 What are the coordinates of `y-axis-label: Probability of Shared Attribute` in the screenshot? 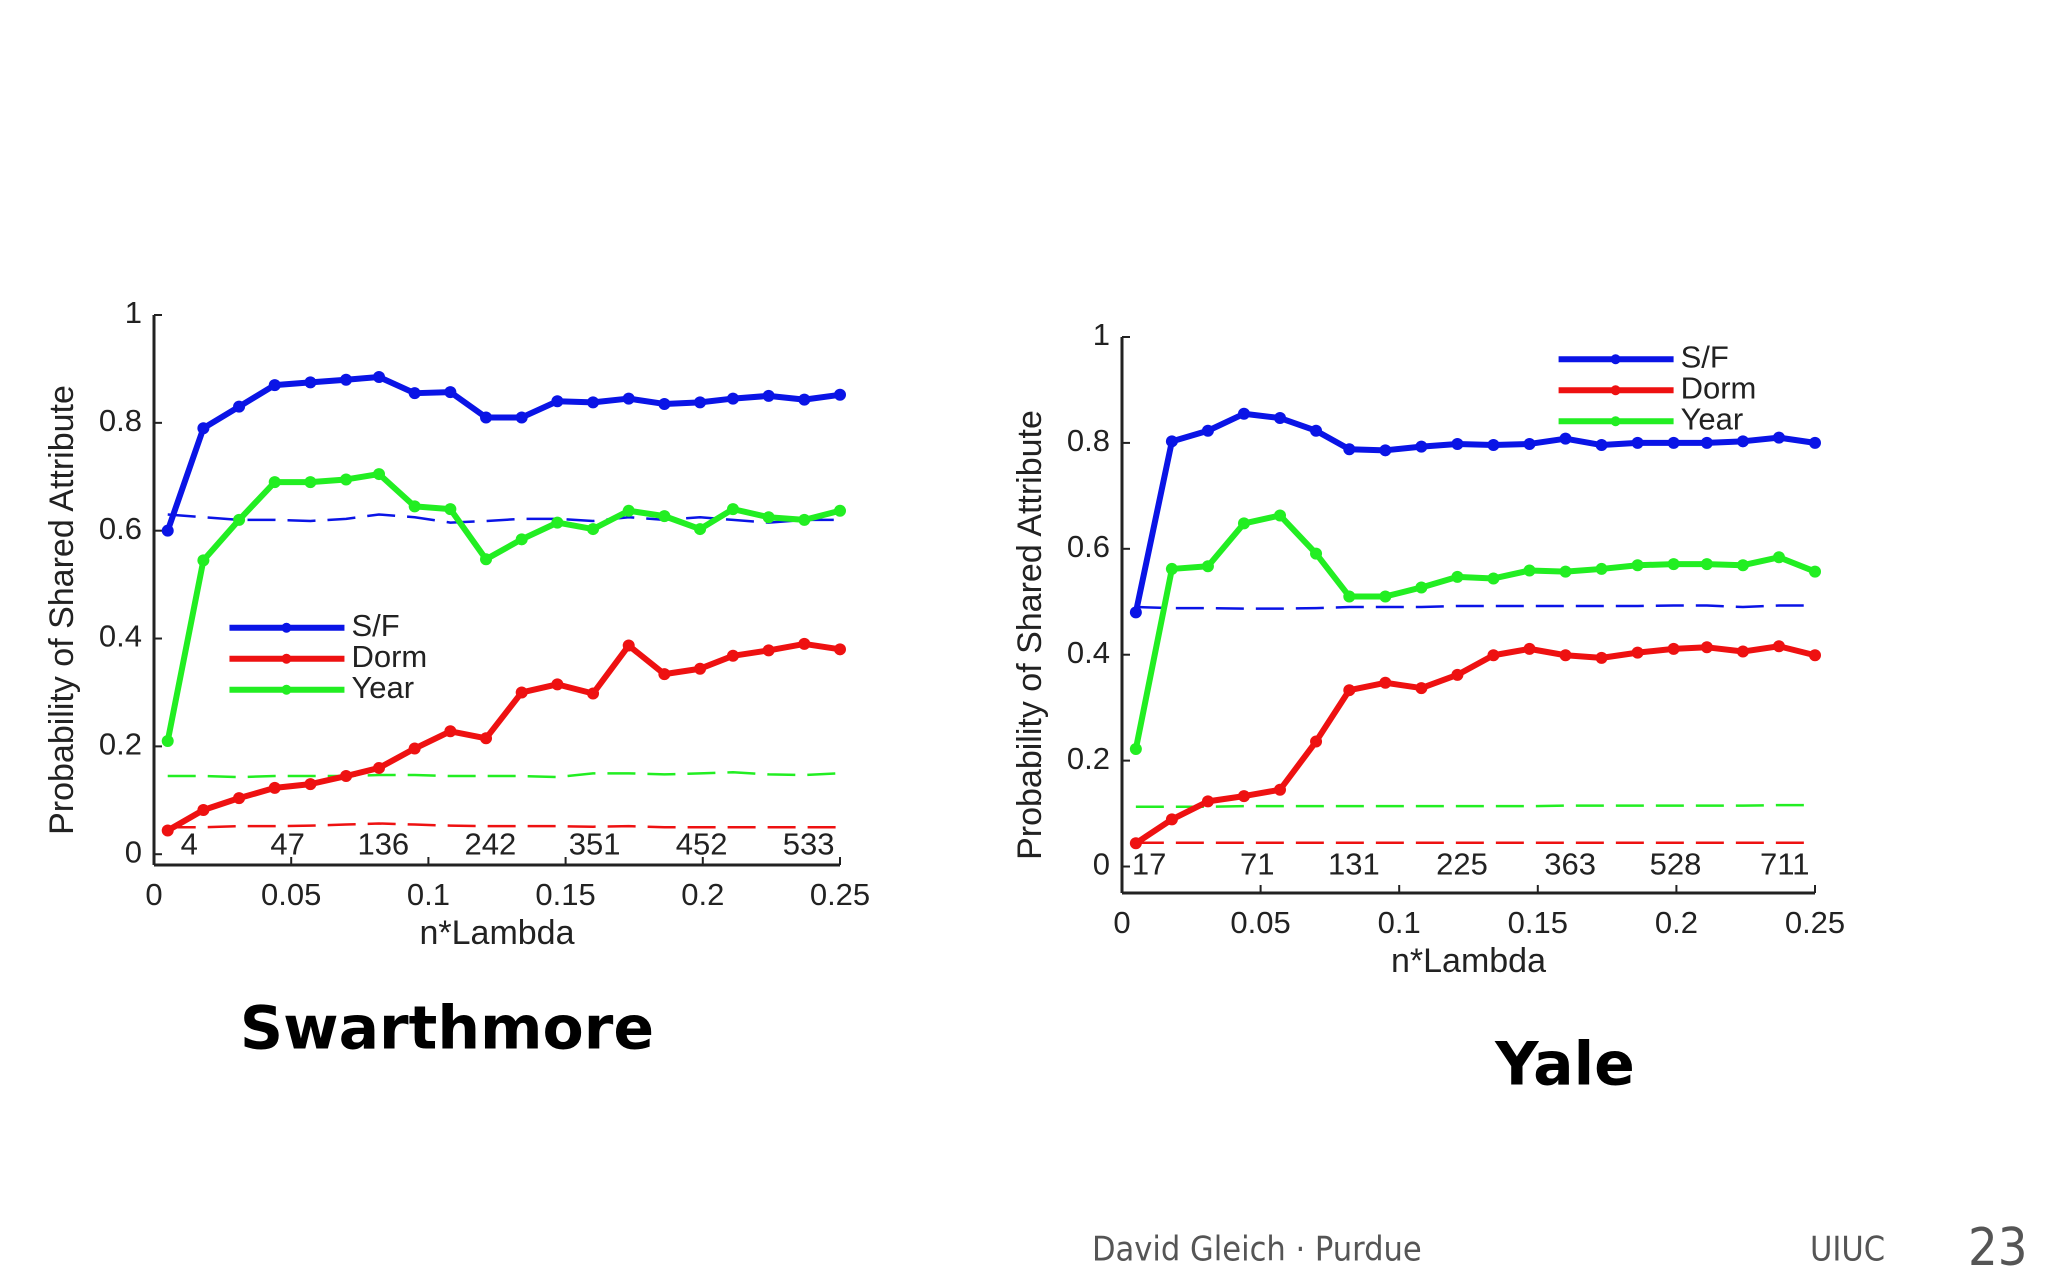 It's located at (1030, 635).